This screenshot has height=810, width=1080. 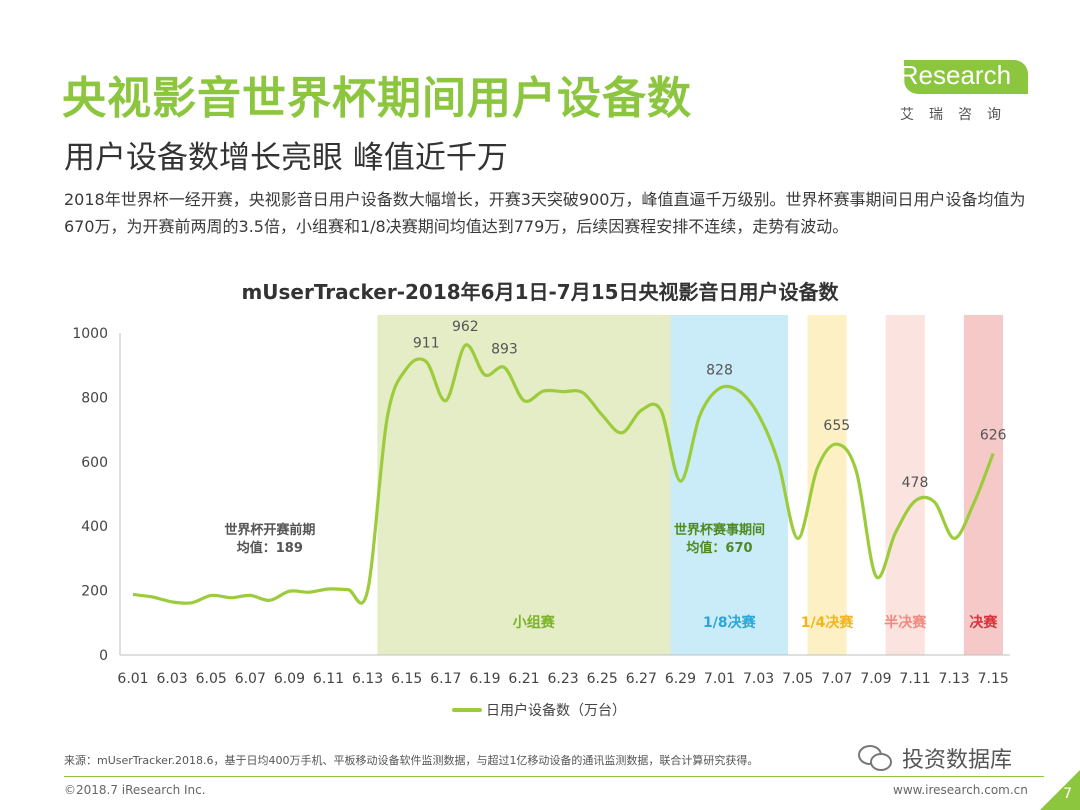 What do you see at coordinates (958, 115) in the screenshot?
I see `logo-chinese: 艾瑞咨询` at bounding box center [958, 115].